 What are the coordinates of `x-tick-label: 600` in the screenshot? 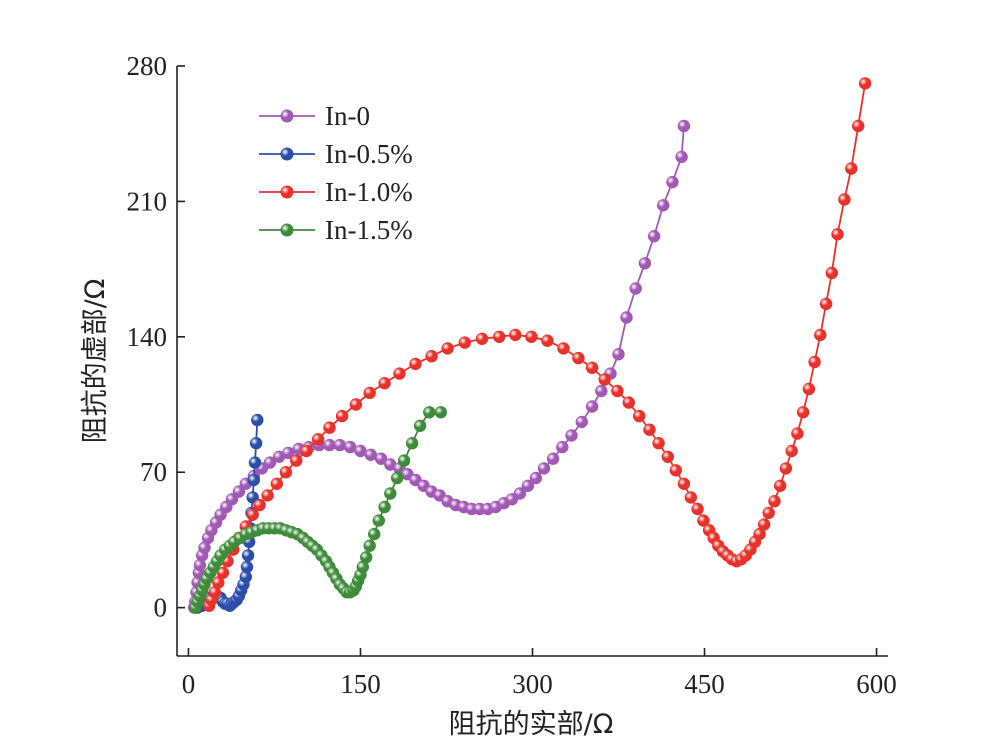 It's located at (876, 684).